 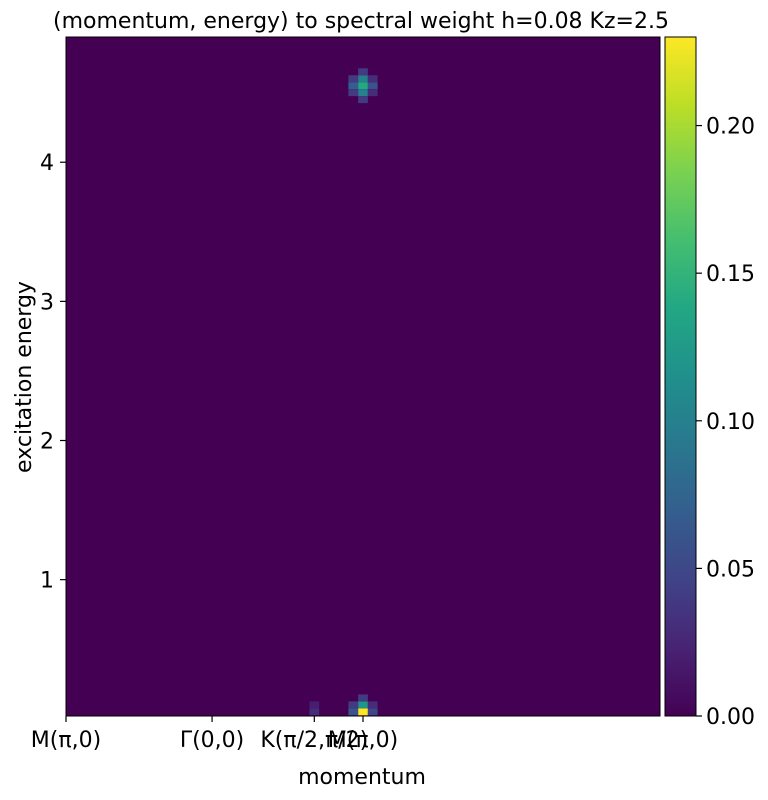 What do you see at coordinates (730, 274) in the screenshot?
I see `colorbar-tick-label: 0.15` at bounding box center [730, 274].